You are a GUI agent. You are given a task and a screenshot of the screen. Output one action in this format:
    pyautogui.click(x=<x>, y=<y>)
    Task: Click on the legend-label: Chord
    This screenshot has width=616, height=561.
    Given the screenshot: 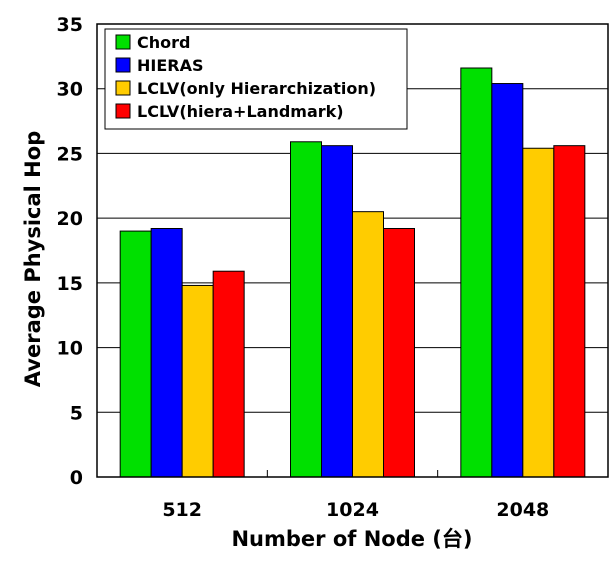 What is the action you would take?
    pyautogui.click(x=163, y=42)
    